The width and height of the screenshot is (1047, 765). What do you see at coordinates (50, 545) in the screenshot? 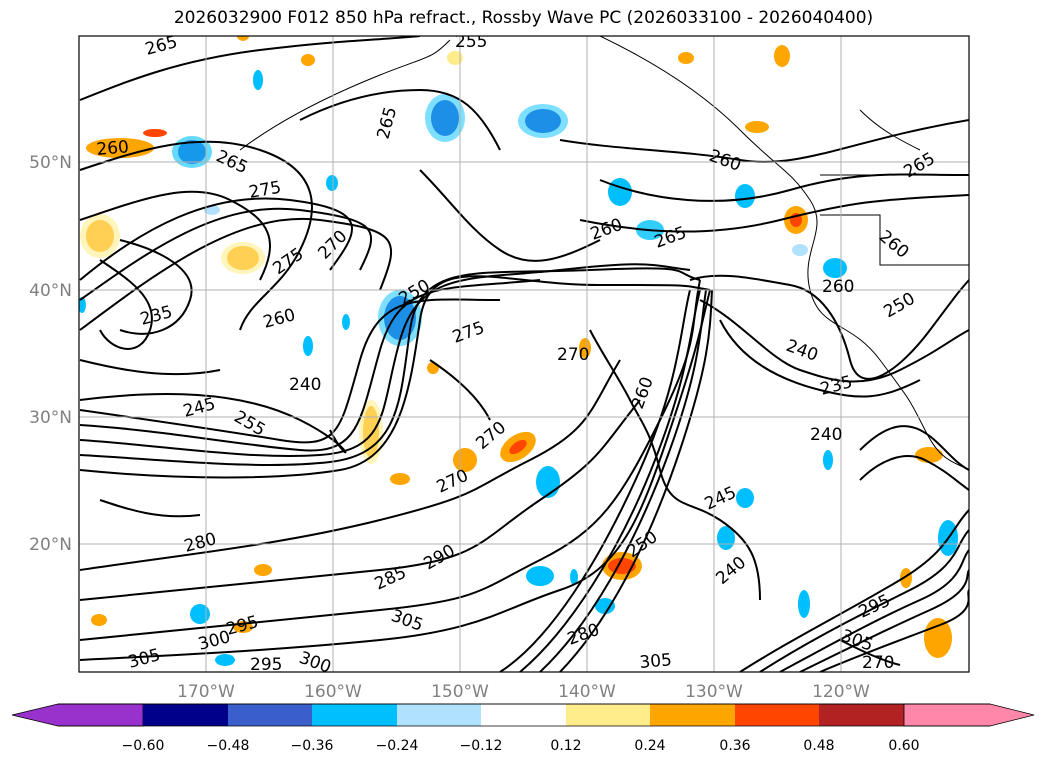
I see `lat-label-20n: 20°N` at bounding box center [50, 545].